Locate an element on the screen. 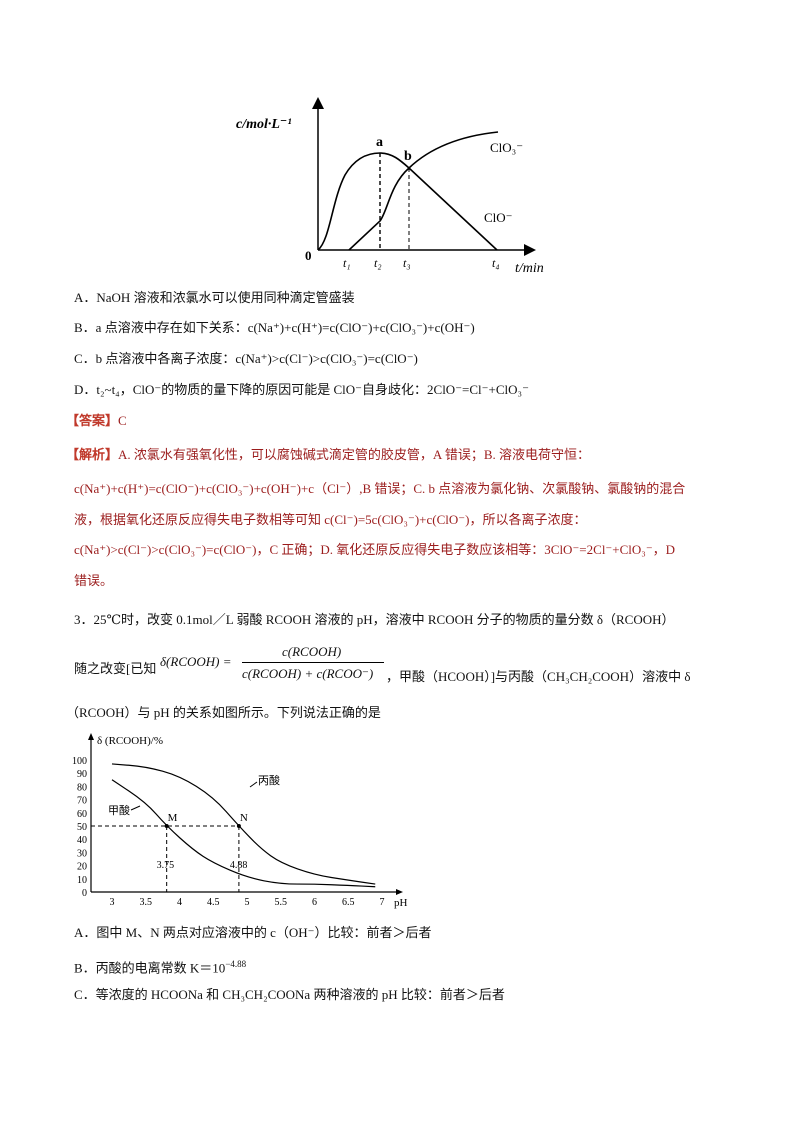 This screenshot has width=794, height=1123. clo-label: ClO⁻ is located at coordinates (498, 217).